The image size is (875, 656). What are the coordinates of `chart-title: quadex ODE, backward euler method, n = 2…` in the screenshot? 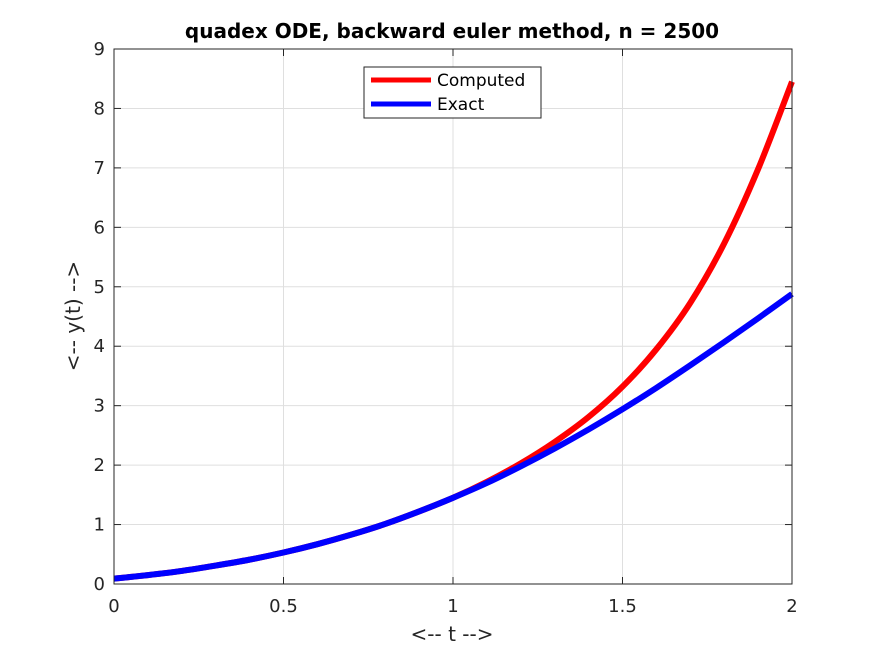 It's located at (452, 31).